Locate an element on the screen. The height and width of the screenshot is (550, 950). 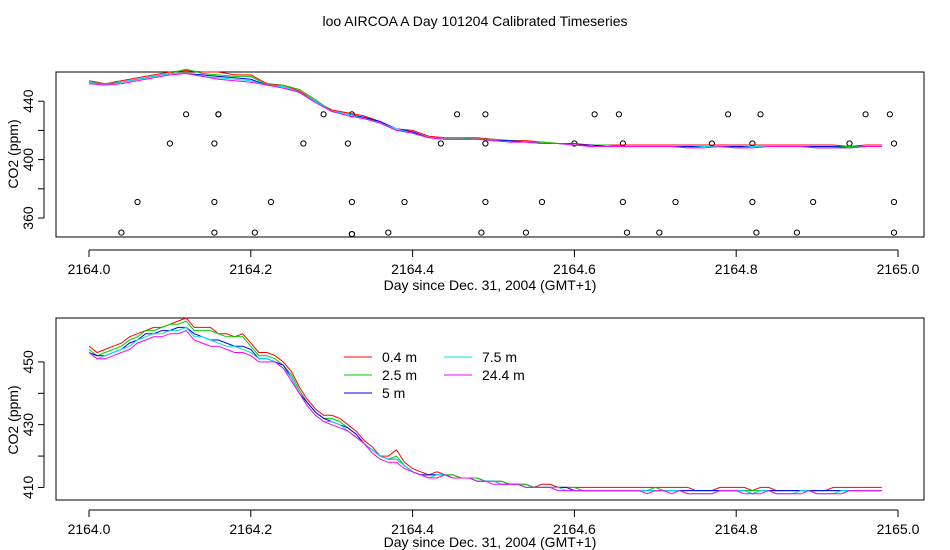
legend-label: 0.4 m is located at coordinates (399, 357).